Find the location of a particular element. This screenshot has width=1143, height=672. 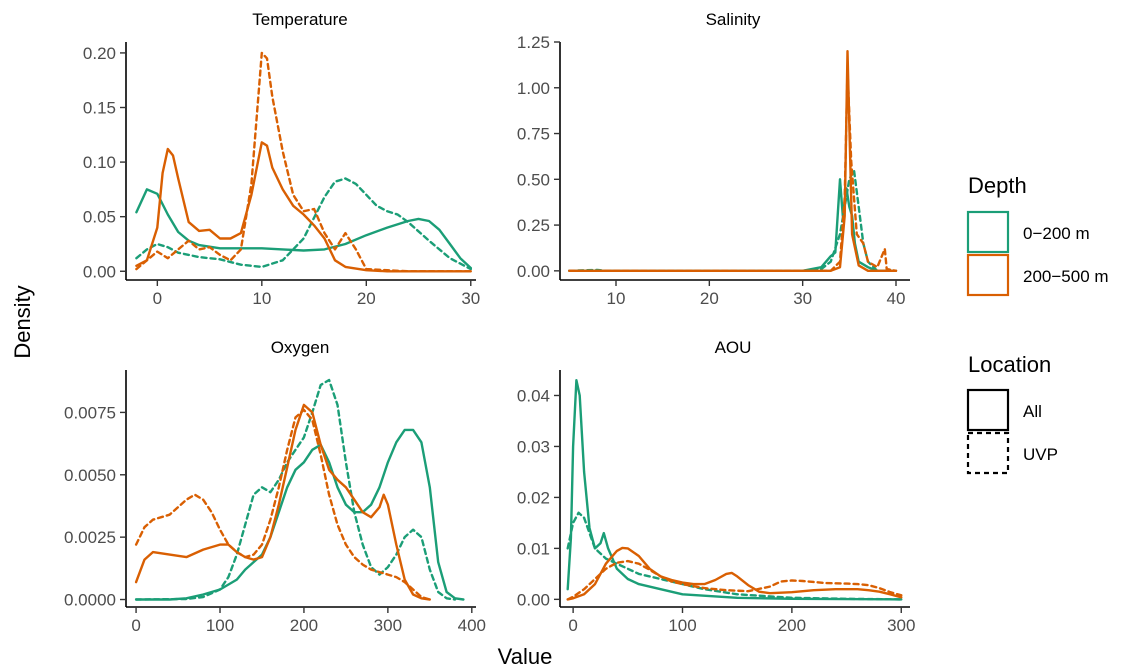

x-axis-title: Value is located at coordinates (525, 656).